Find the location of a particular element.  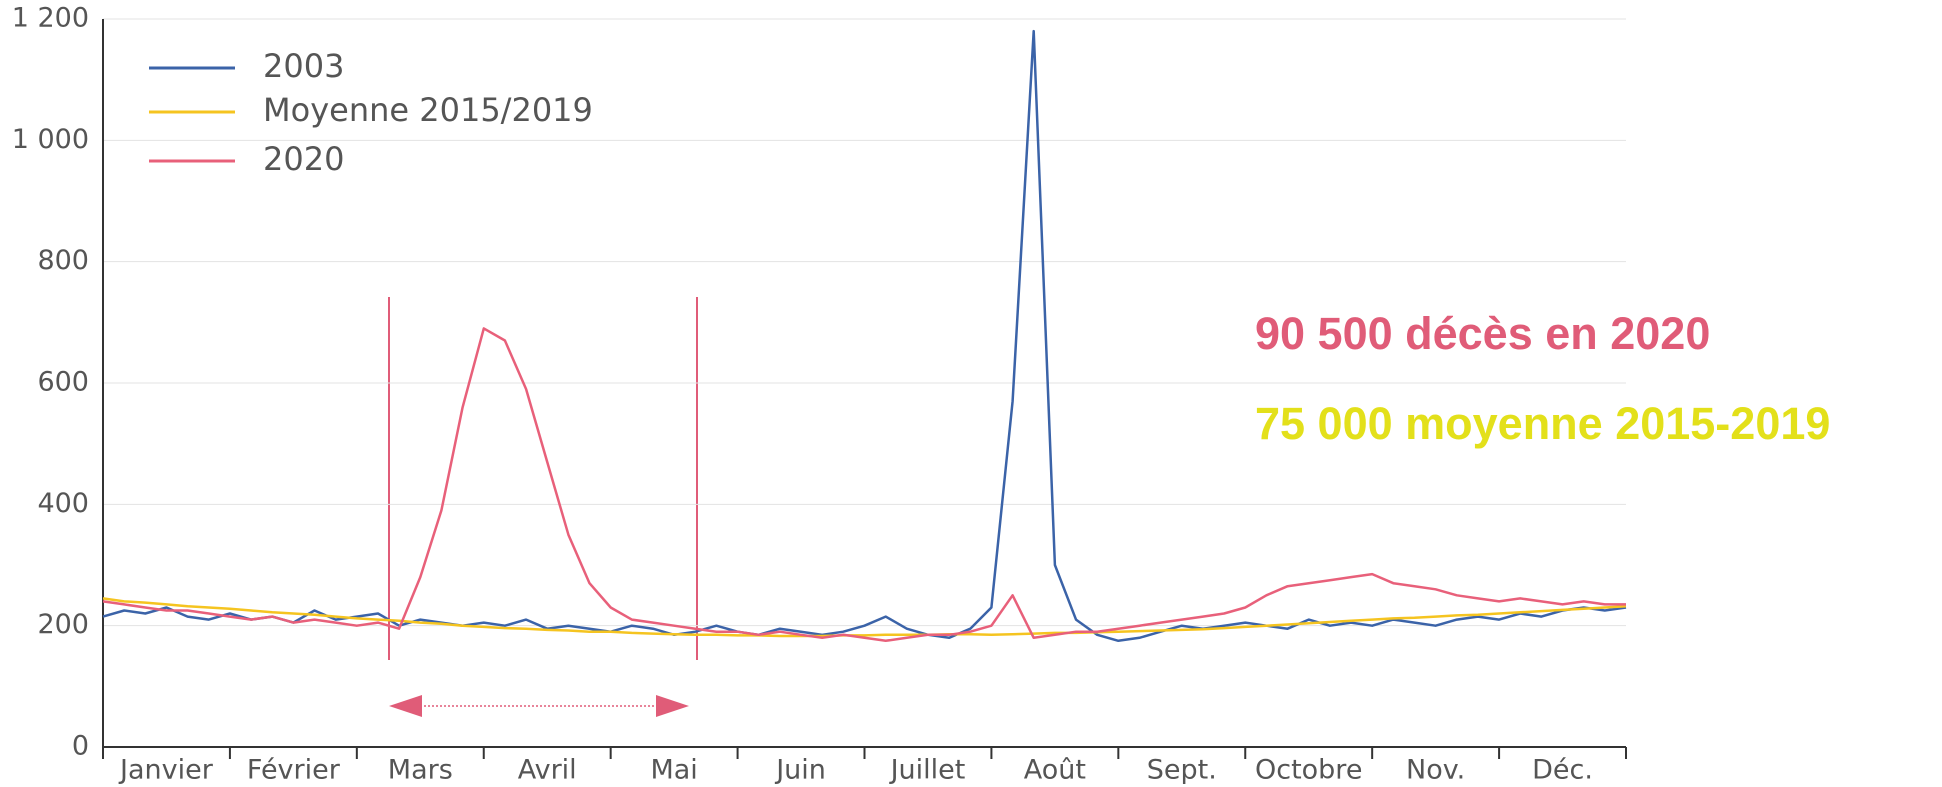

x-tick-label: Février is located at coordinates (294, 770).